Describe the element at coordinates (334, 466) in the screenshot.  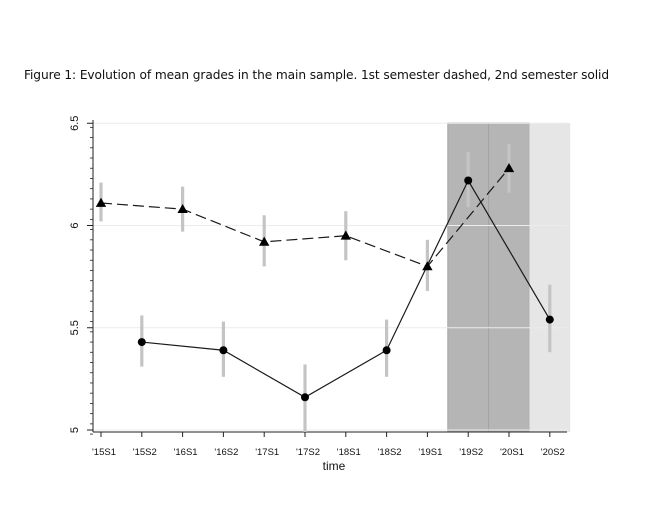
I see `x-axis-title: time` at that location.